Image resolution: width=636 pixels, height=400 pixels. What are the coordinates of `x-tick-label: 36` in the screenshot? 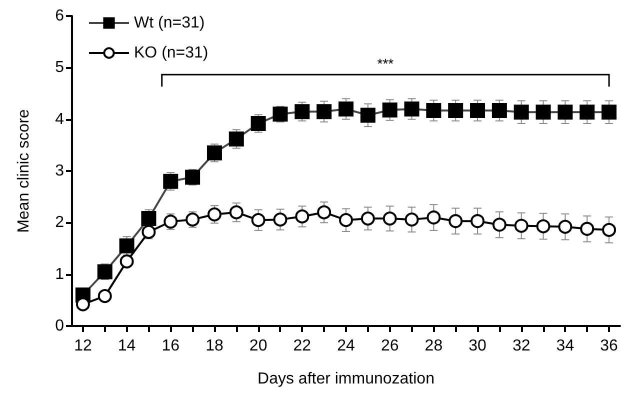 It's located at (609, 346).